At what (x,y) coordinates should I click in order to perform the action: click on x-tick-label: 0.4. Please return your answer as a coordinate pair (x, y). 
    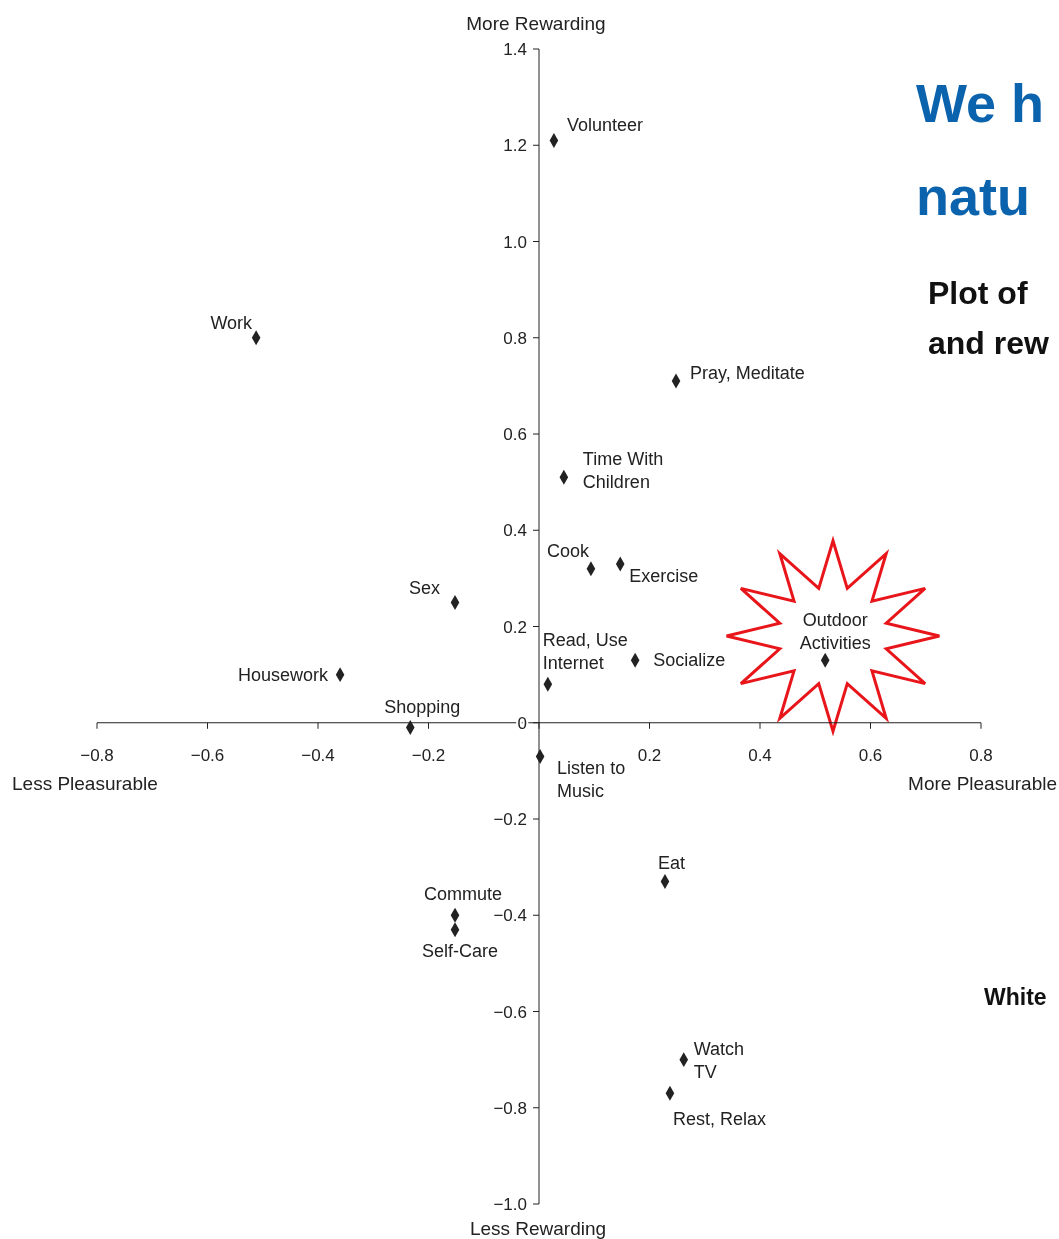
    Looking at the image, I should click on (760, 755).